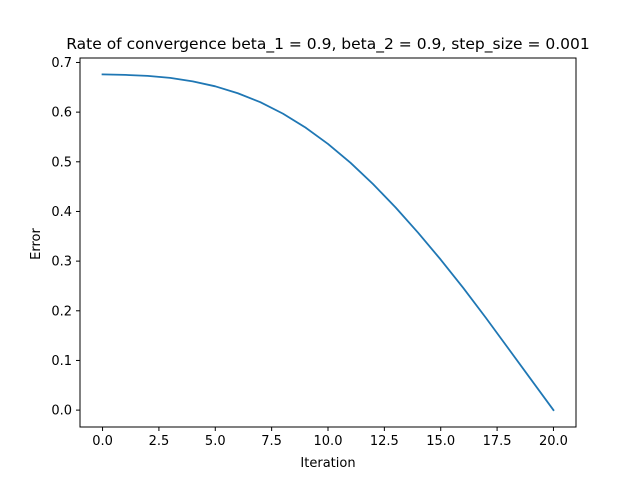 The image size is (640, 480). What do you see at coordinates (497, 441) in the screenshot?
I see `x-tick-label: 17.5` at bounding box center [497, 441].